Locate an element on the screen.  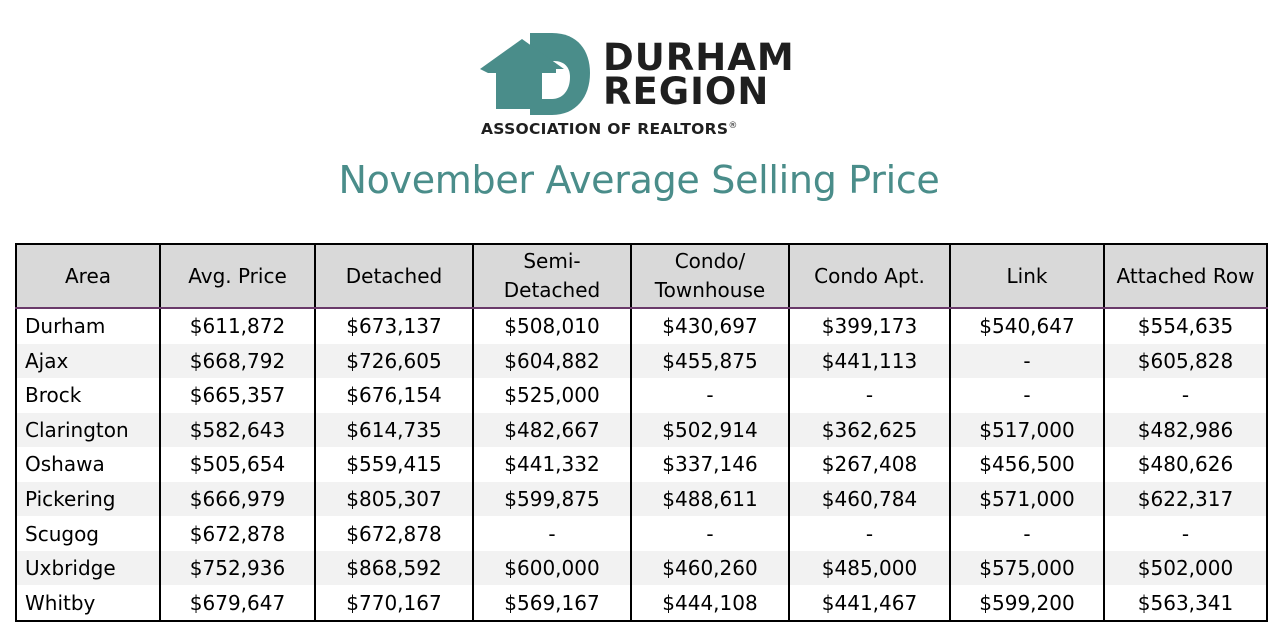
cell-condo-apt: $399,173 is located at coordinates (869, 325).